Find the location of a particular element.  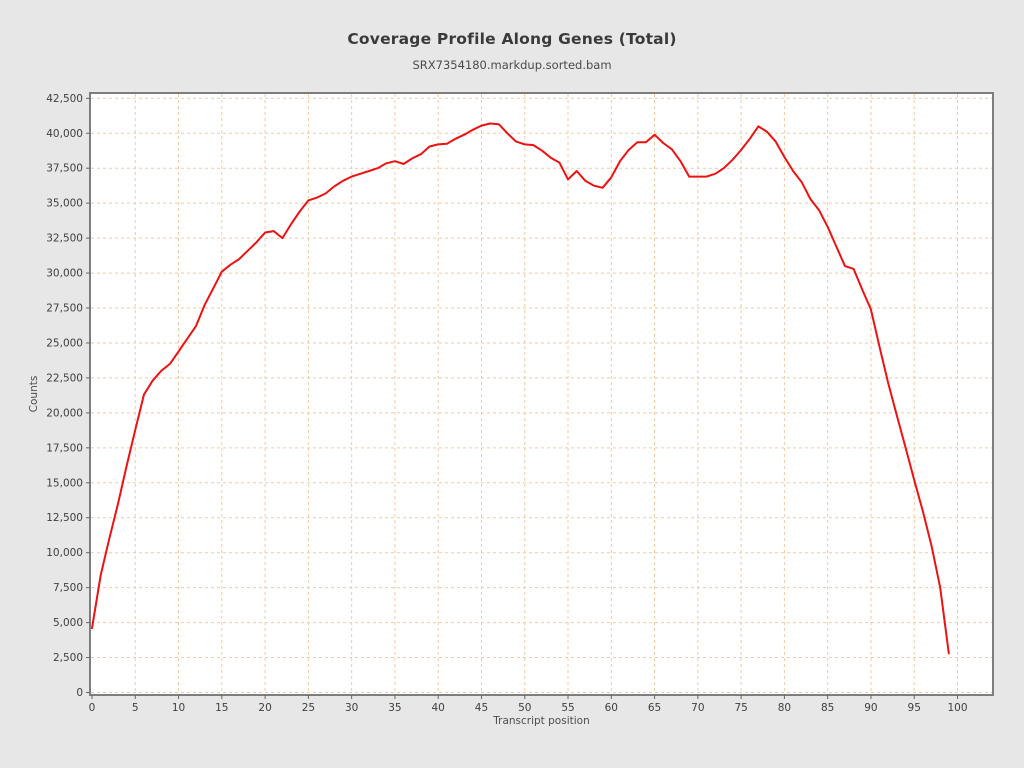

y-tick-label: 0 is located at coordinates (79, 693).